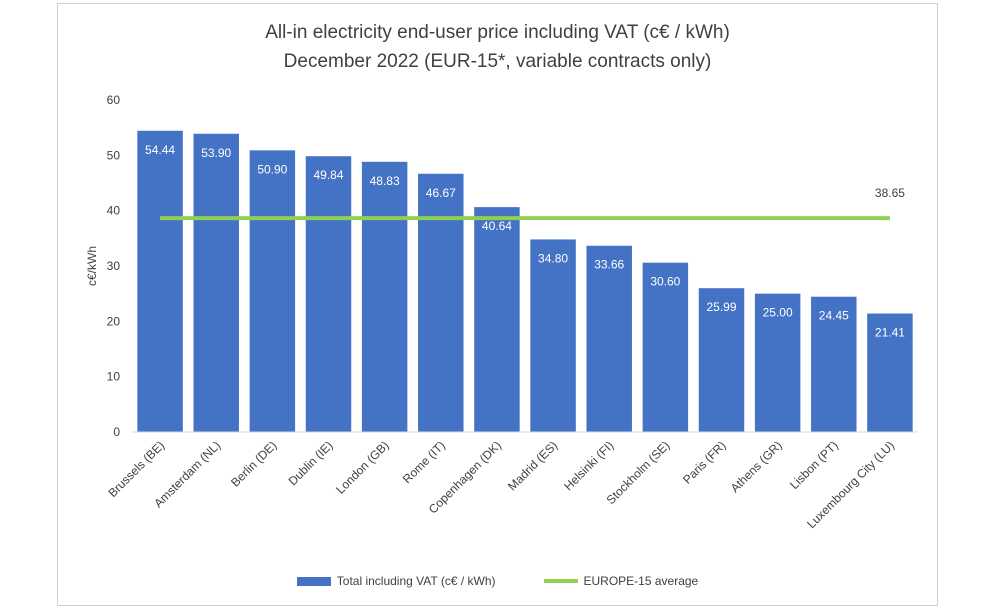 This screenshot has width=995, height=610. I want to click on x-tick-label: Lisbon (PT), so click(814, 465).